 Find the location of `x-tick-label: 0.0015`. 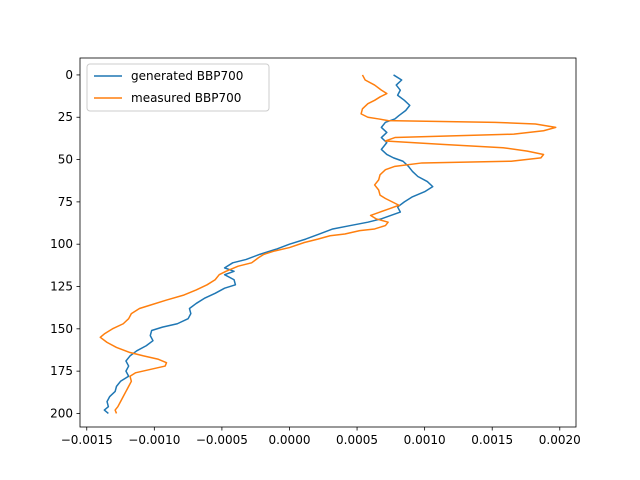

x-tick-label: 0.0015 is located at coordinates (492, 440).